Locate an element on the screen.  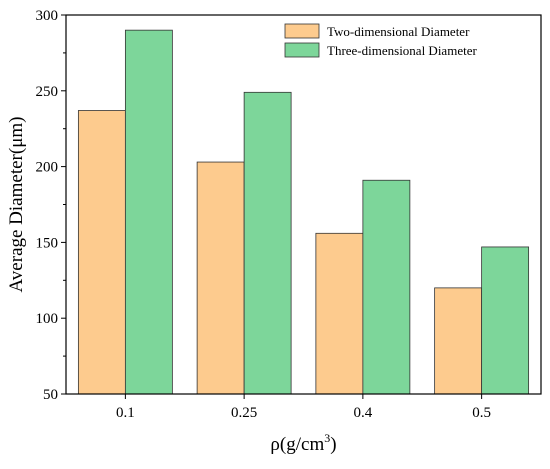
legend-label: Three-dimensional Diameter is located at coordinates (402, 50).